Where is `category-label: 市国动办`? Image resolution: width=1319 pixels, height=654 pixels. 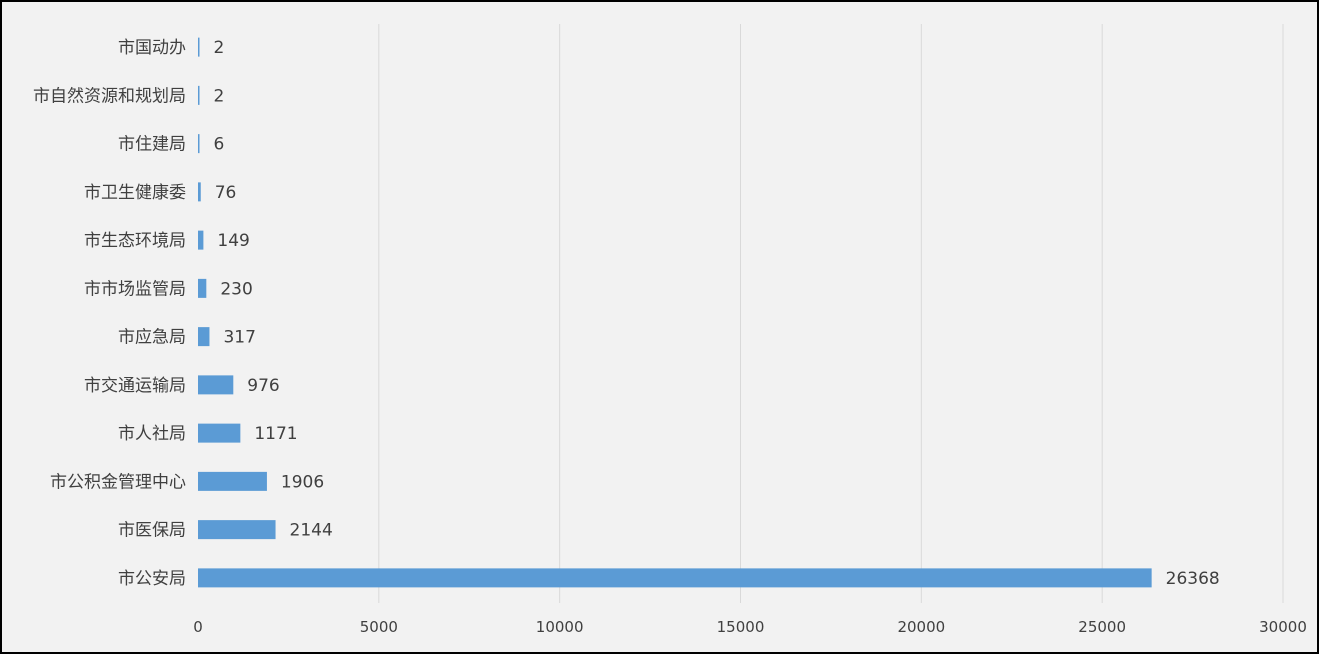
category-label: 市国动办 is located at coordinates (152, 48).